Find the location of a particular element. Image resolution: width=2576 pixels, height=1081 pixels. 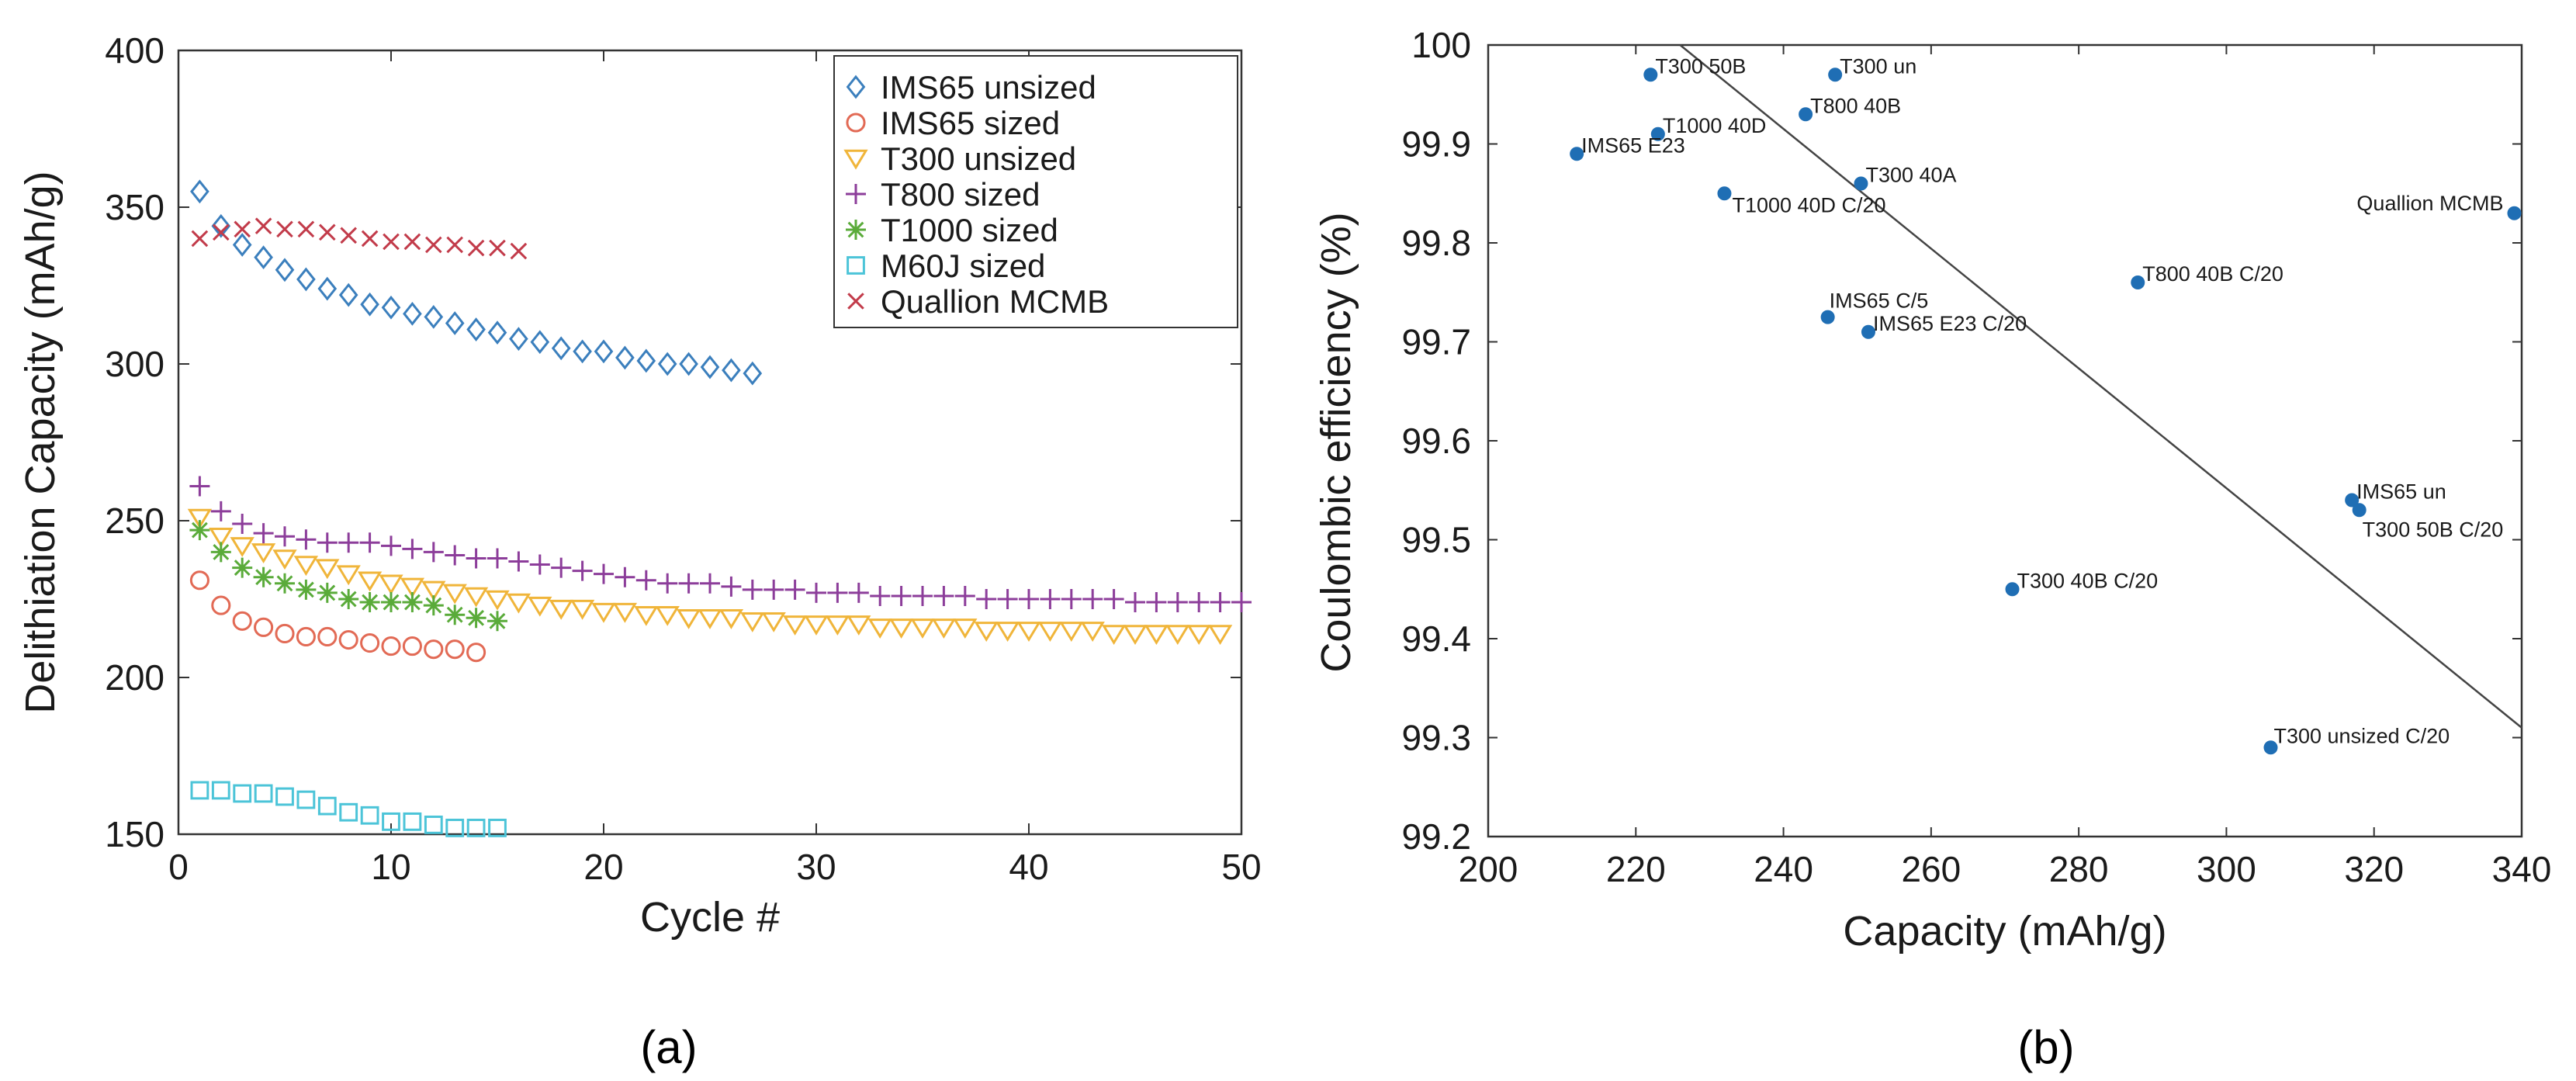

legend-entry: IMS65 sized is located at coordinates (971, 123).